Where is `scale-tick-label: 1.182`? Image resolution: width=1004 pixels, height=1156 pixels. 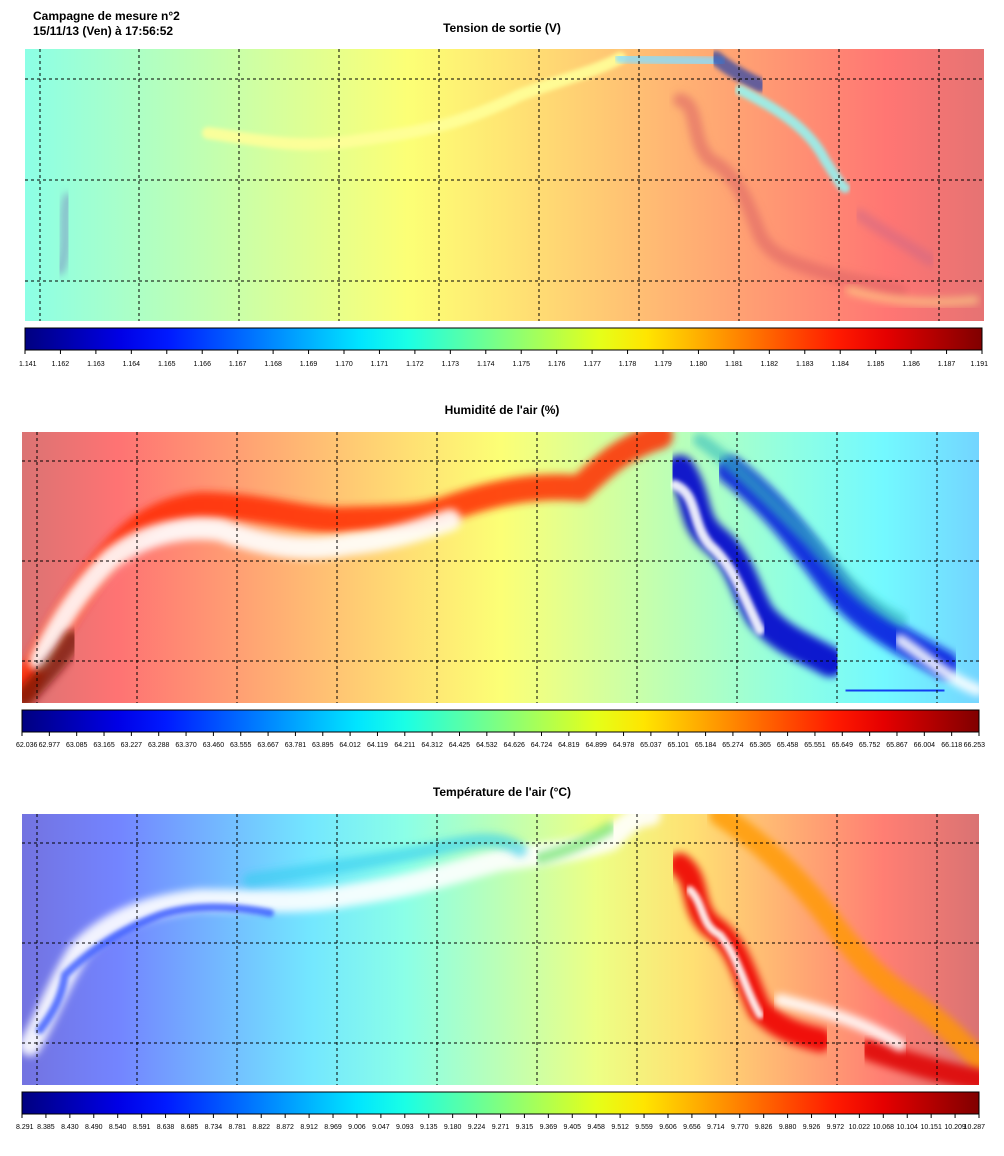 scale-tick-label: 1.182 is located at coordinates (770, 364).